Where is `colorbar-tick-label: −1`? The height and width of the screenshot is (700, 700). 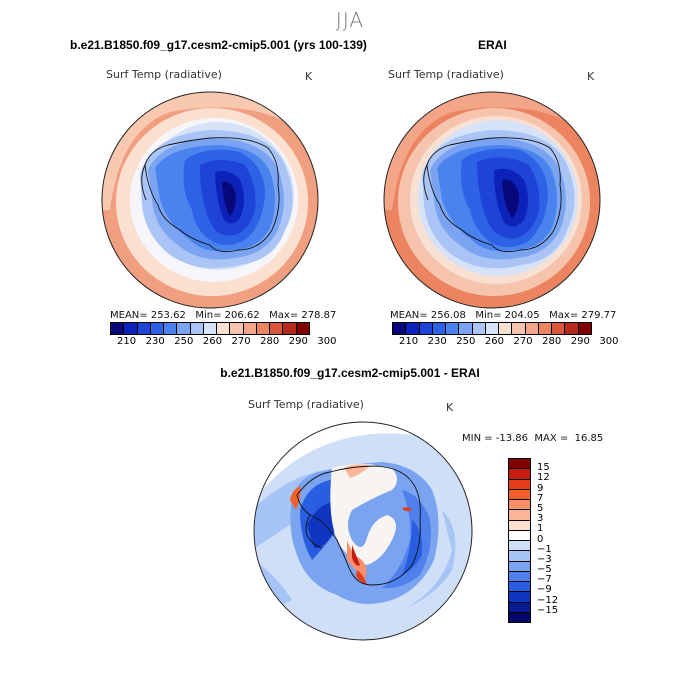 colorbar-tick-label: −1 is located at coordinates (544, 549).